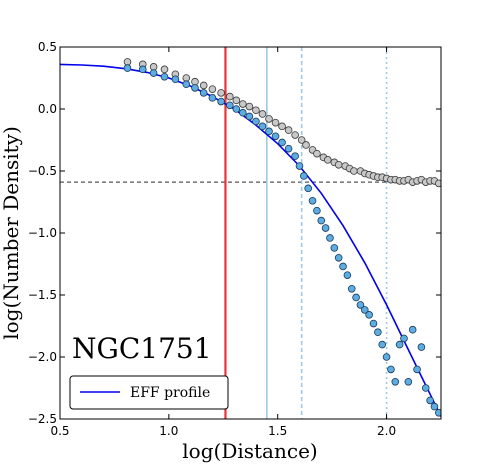  I want to click on legend-box, so click(149, 392).